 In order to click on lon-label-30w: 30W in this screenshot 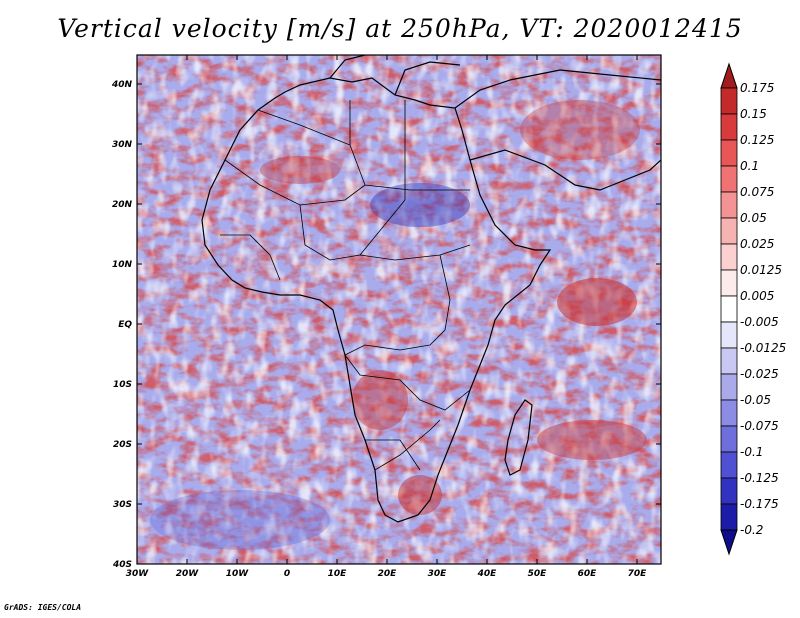, I will do `click(138, 574)`.